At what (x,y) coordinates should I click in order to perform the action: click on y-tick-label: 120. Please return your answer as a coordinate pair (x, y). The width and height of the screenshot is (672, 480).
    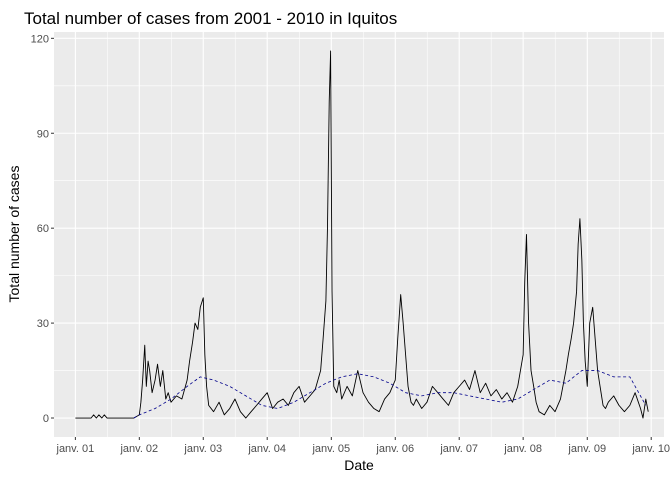
    Looking at the image, I should click on (40, 39).